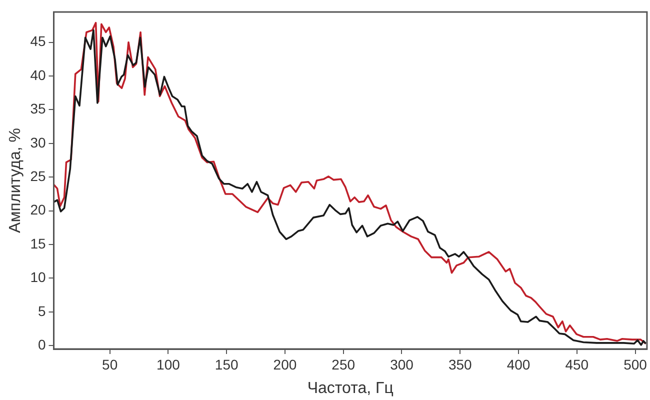 The width and height of the screenshot is (650, 400). I want to click on y-tick-label: 35, so click(38, 108).